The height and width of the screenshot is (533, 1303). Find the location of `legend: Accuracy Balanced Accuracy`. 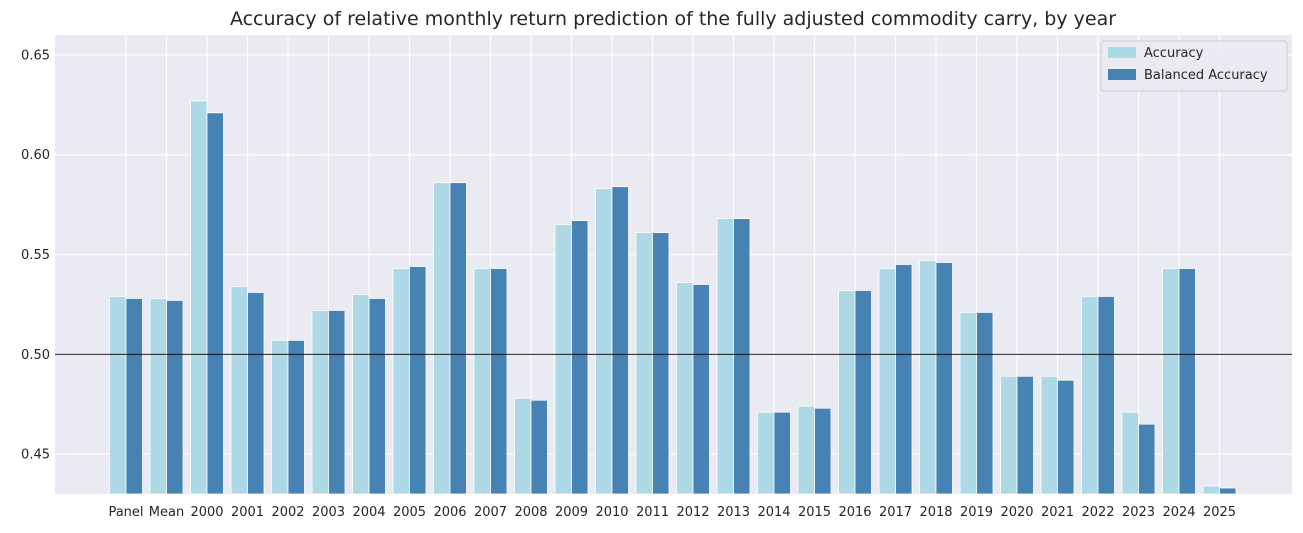

legend: Accuracy Balanced Accuracy is located at coordinates (1194, 66).